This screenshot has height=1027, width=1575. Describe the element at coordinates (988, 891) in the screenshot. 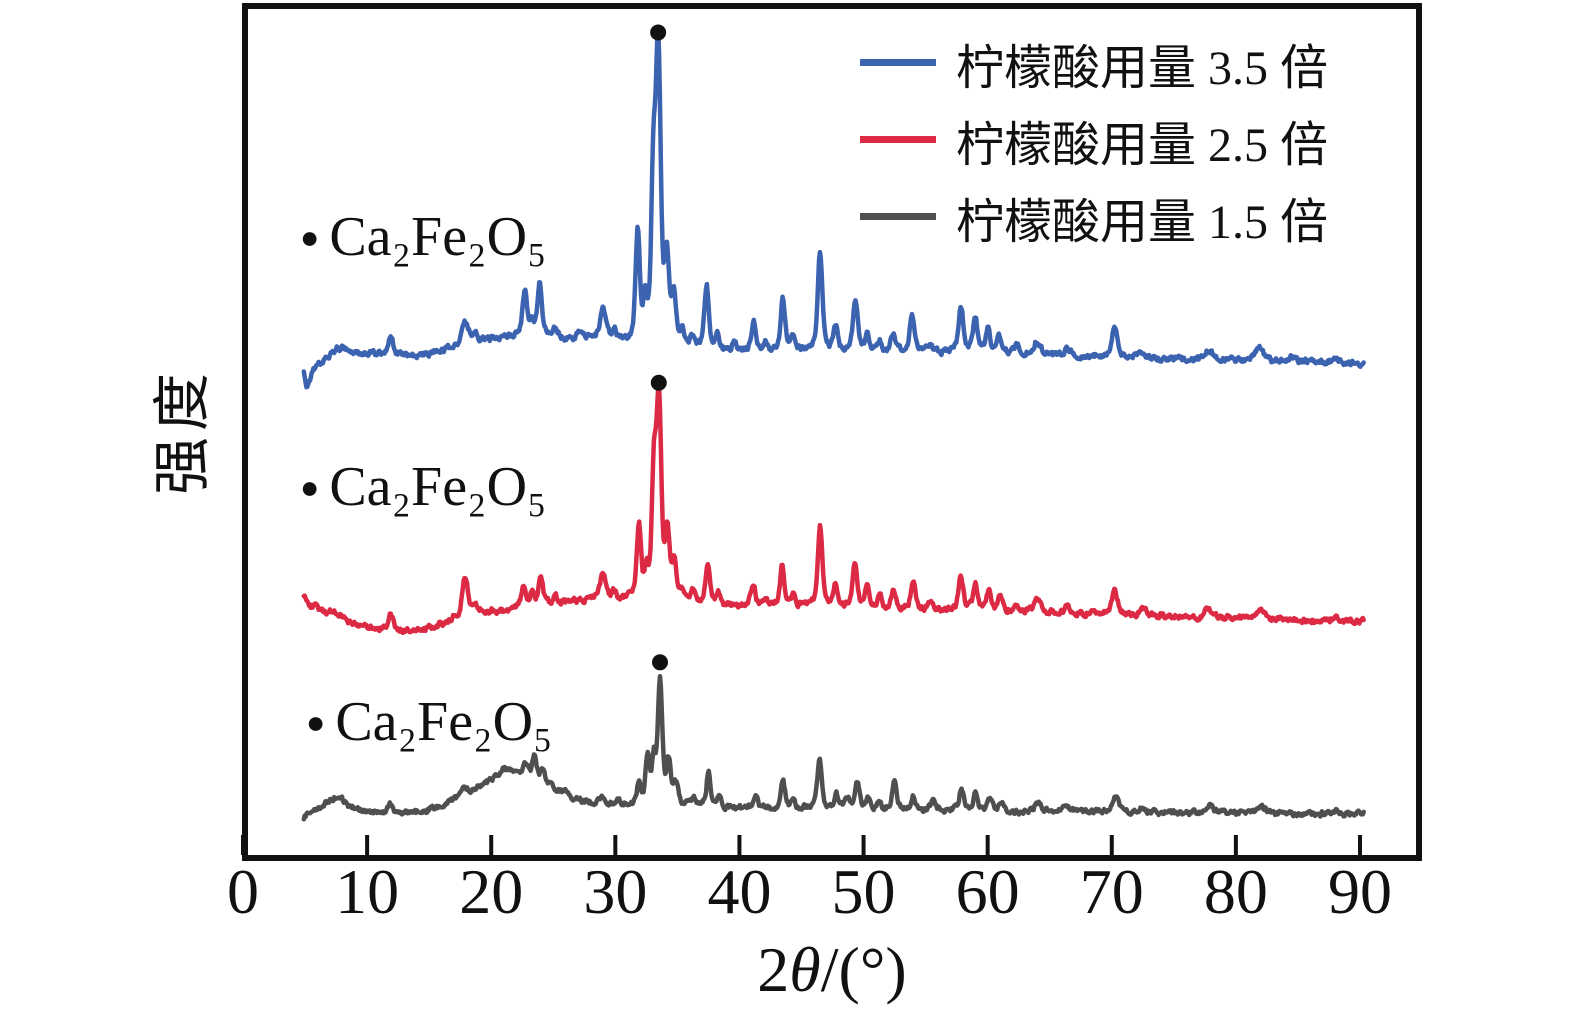

I see `x-tick-label: 60` at that location.